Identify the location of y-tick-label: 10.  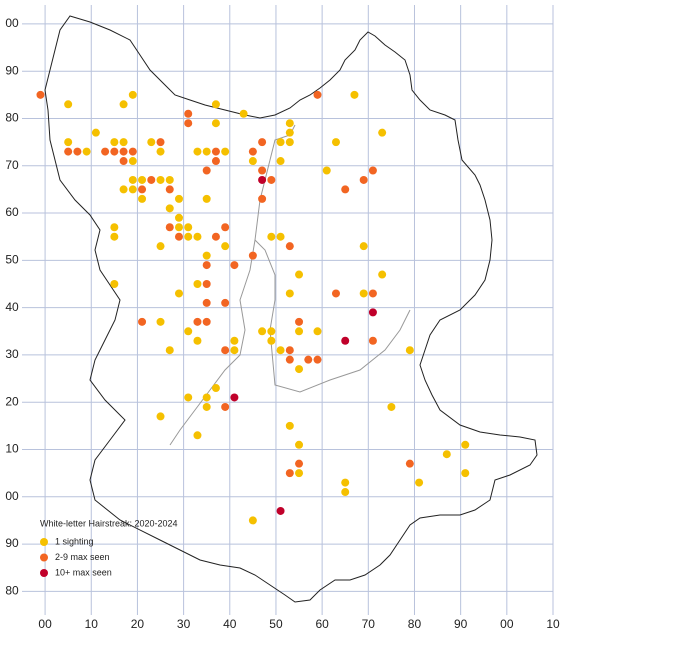
(12, 449).